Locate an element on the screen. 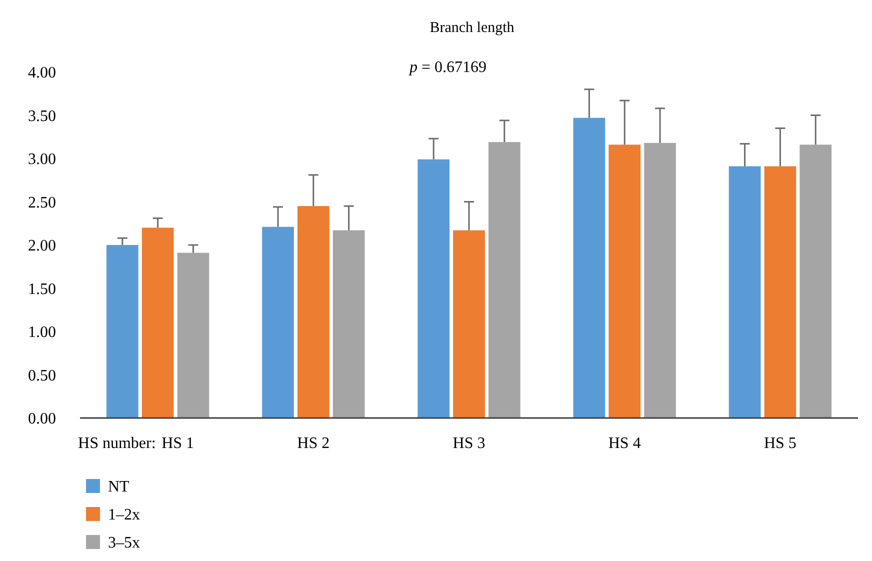 The image size is (872, 561). x-tick-label: HS 4 is located at coordinates (624, 443).